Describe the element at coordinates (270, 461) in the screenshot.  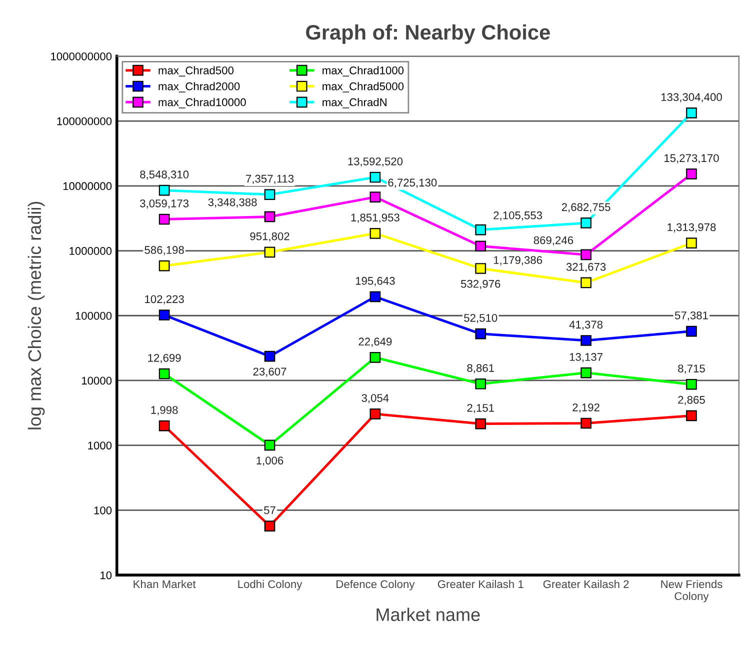
I see `data-label: 1,006` at that location.